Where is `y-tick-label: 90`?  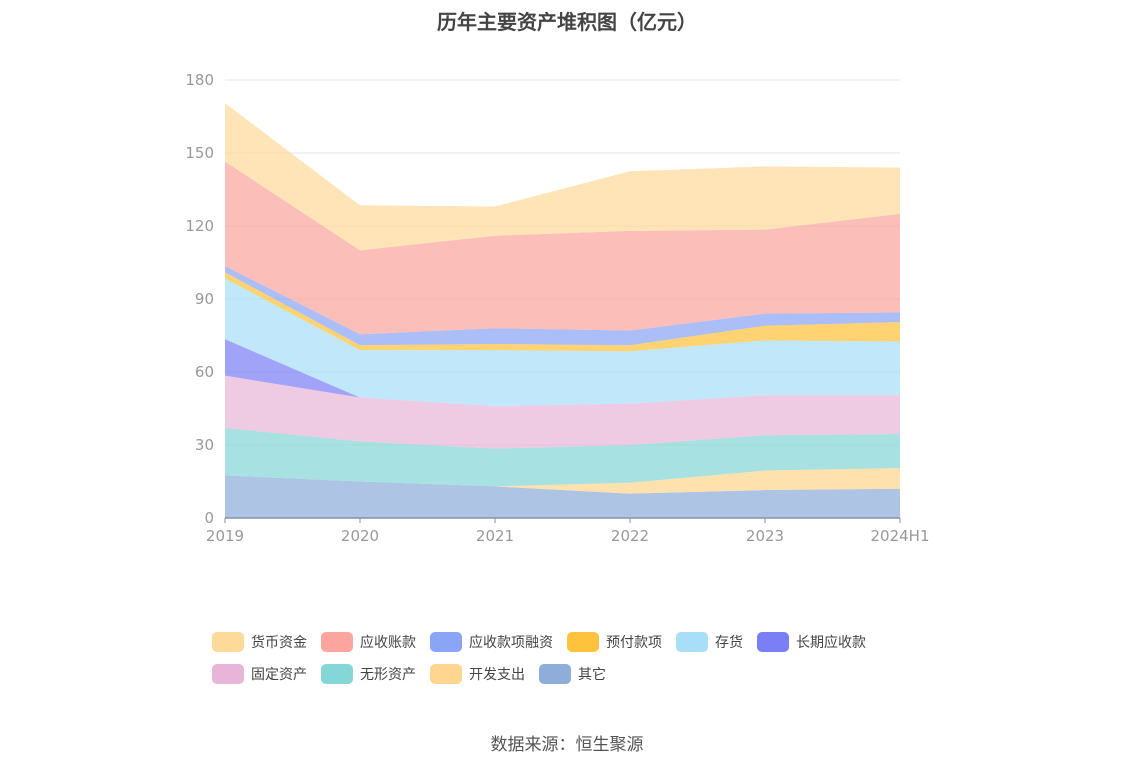
y-tick-label: 90 is located at coordinates (204, 299).